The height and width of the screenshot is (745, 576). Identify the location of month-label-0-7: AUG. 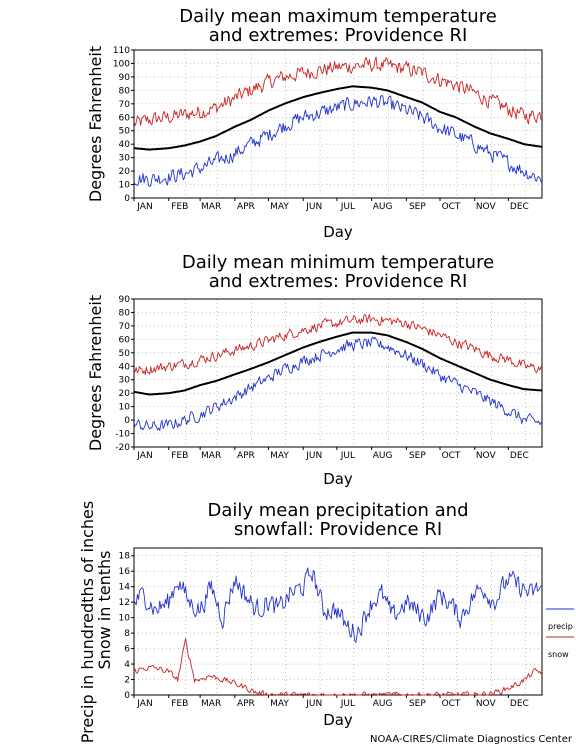
(383, 207).